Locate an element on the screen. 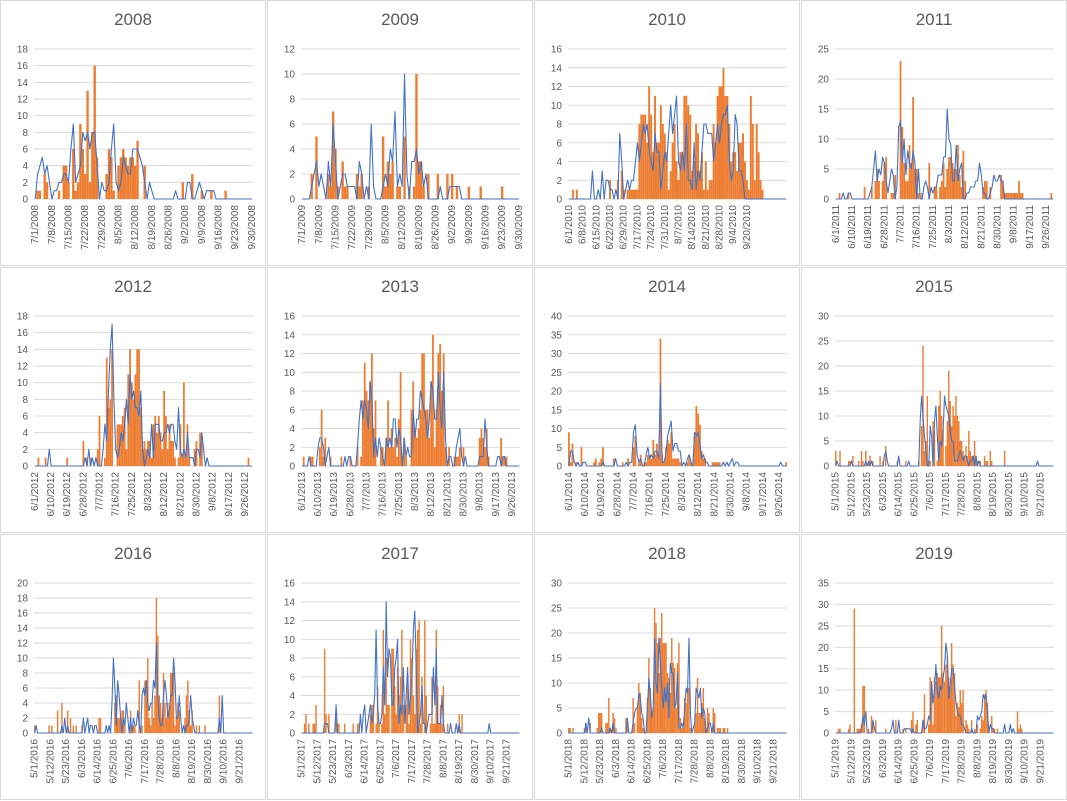 The image size is (1067, 801). y-tick-label: 30 is located at coordinates (824, 317).